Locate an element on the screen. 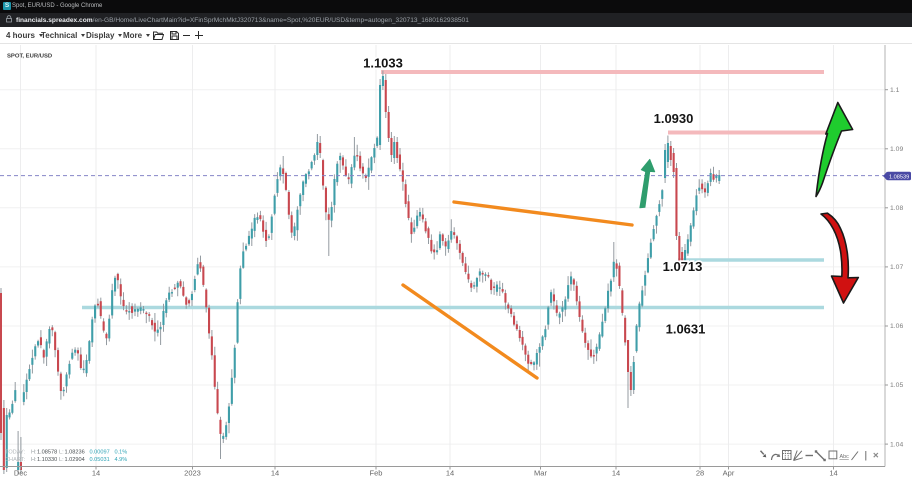  svg-text: 1.0631 is located at coordinates (686, 329).